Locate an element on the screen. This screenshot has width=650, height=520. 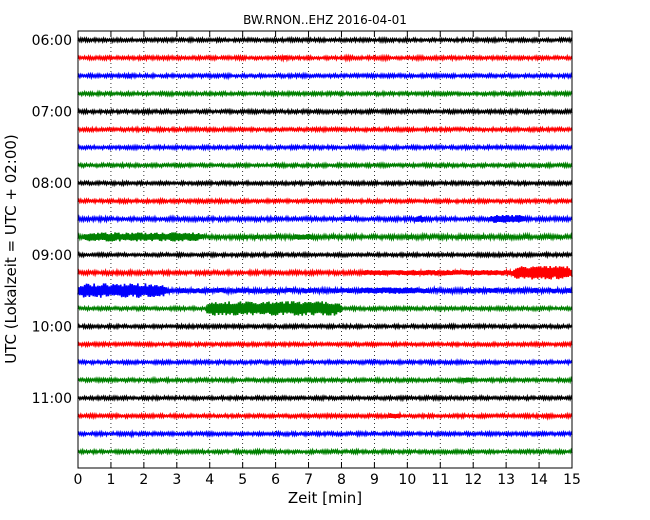
x-tick-label: 15 is located at coordinates (572, 480).